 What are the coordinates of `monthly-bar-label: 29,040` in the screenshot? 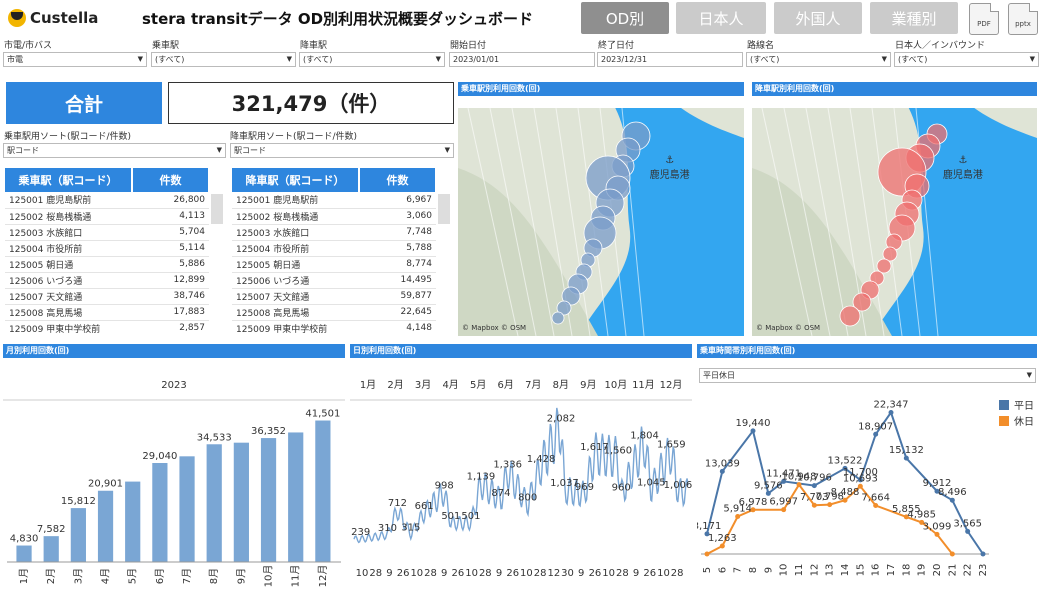 It's located at (159, 456).